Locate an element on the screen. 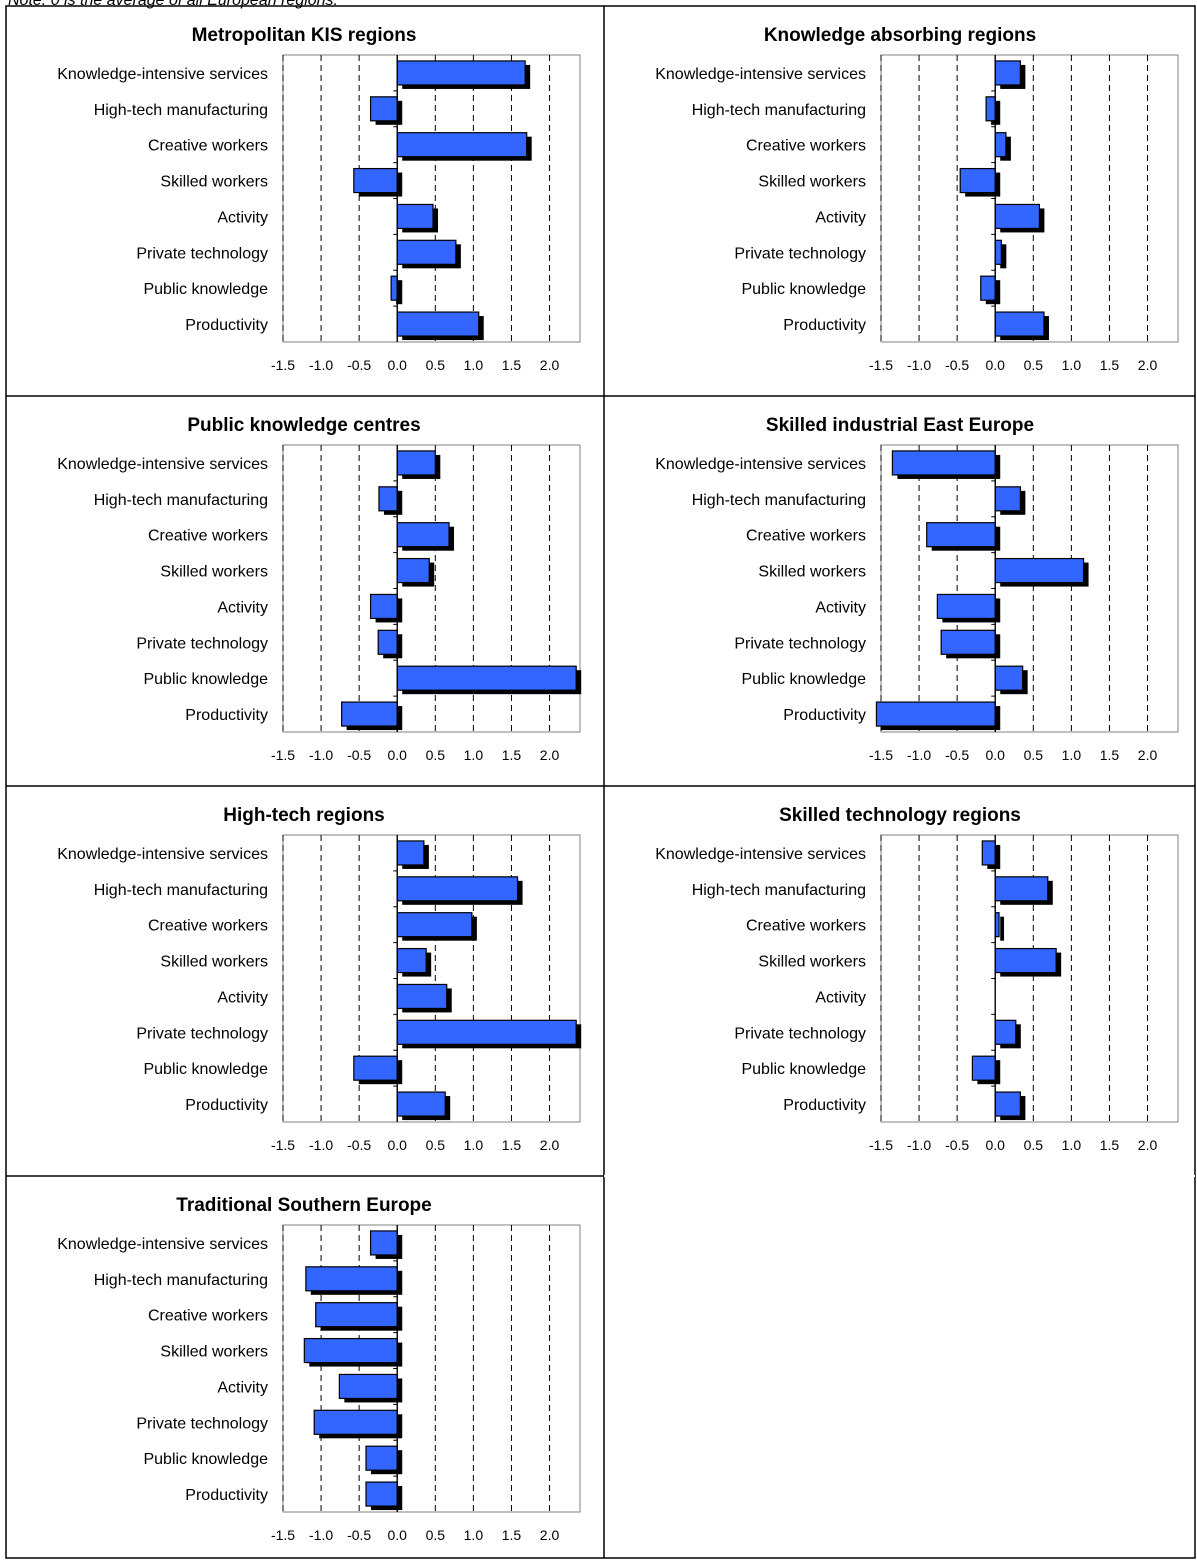 The height and width of the screenshot is (1560, 1197). chart-title: High-tech regions is located at coordinates (304, 815).